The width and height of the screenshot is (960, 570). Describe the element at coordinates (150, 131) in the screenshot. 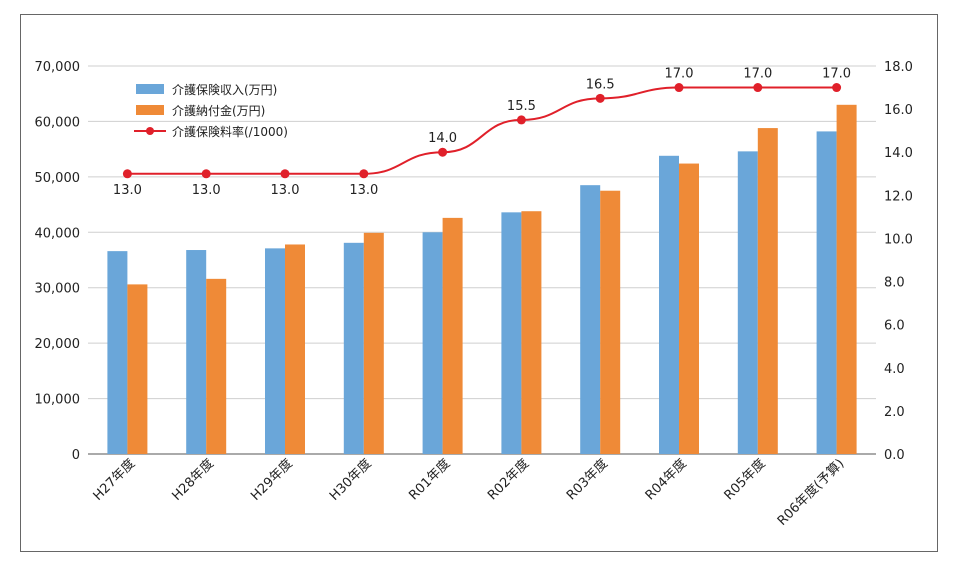

I see `legend-swatch-marker` at that location.